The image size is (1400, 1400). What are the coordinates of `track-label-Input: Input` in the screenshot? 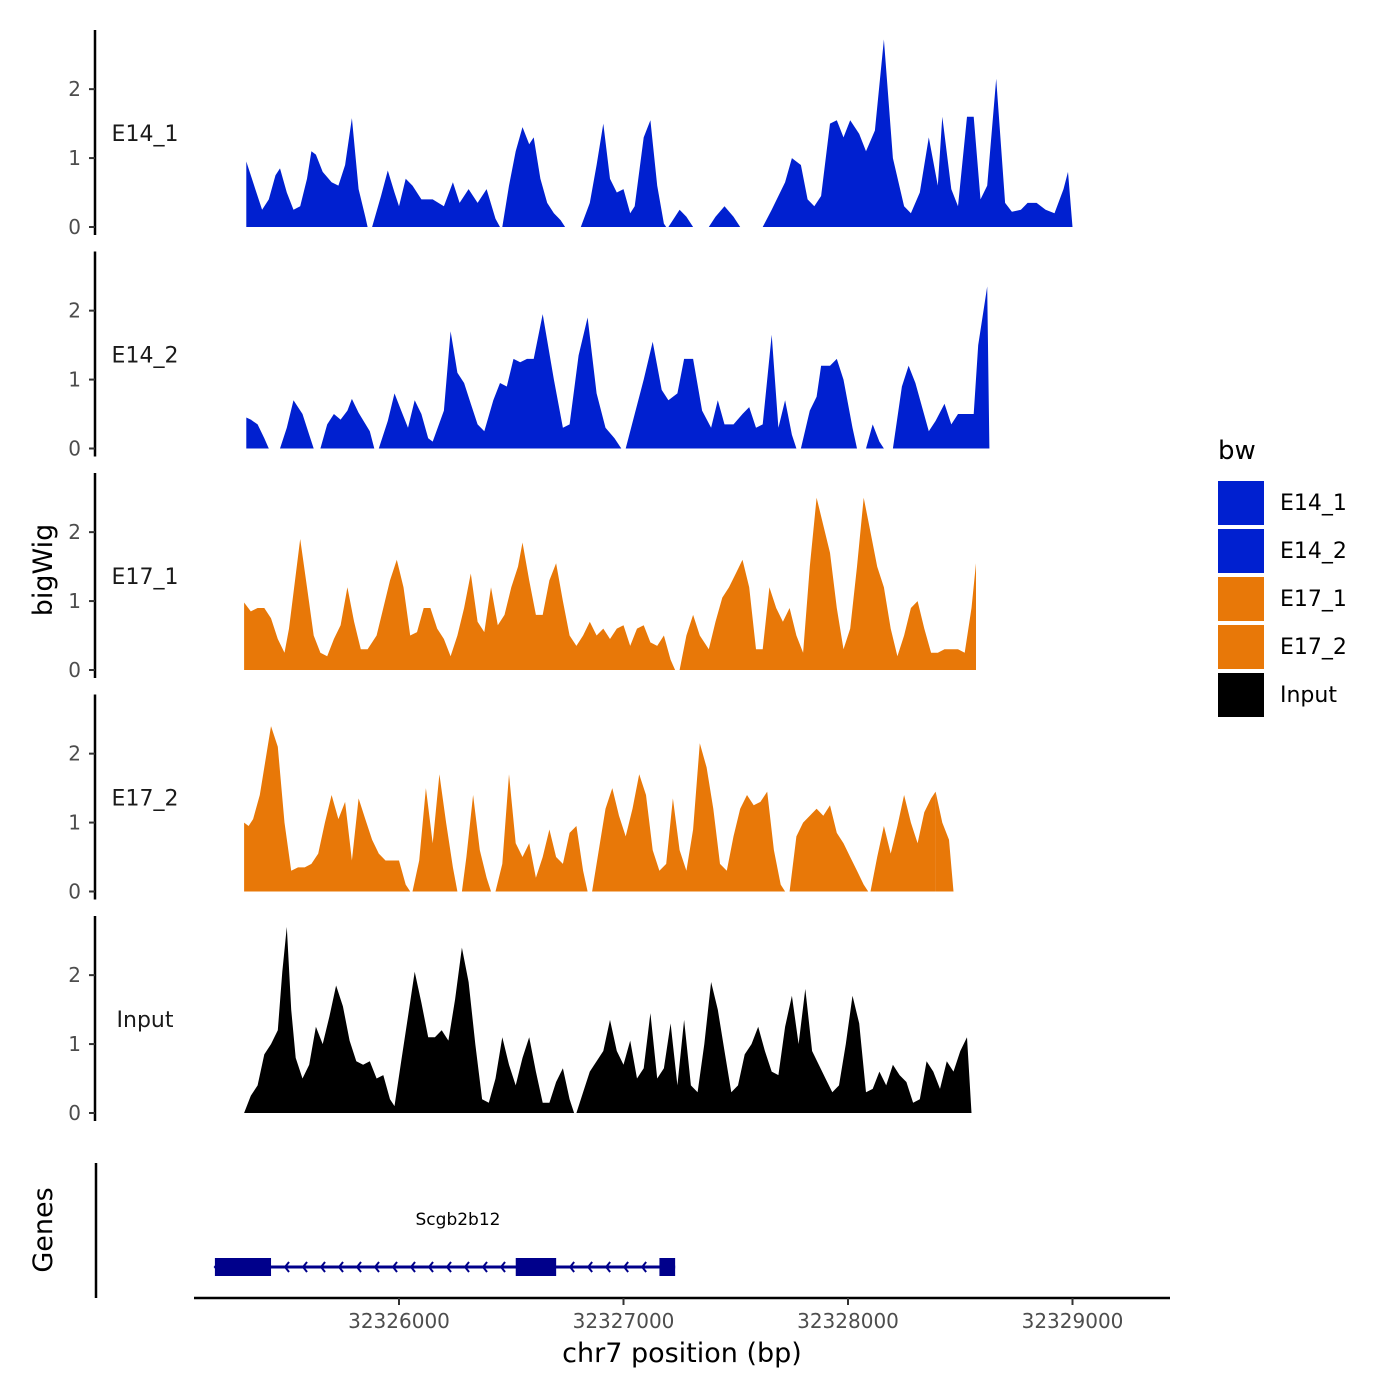 It's located at (145, 1020).